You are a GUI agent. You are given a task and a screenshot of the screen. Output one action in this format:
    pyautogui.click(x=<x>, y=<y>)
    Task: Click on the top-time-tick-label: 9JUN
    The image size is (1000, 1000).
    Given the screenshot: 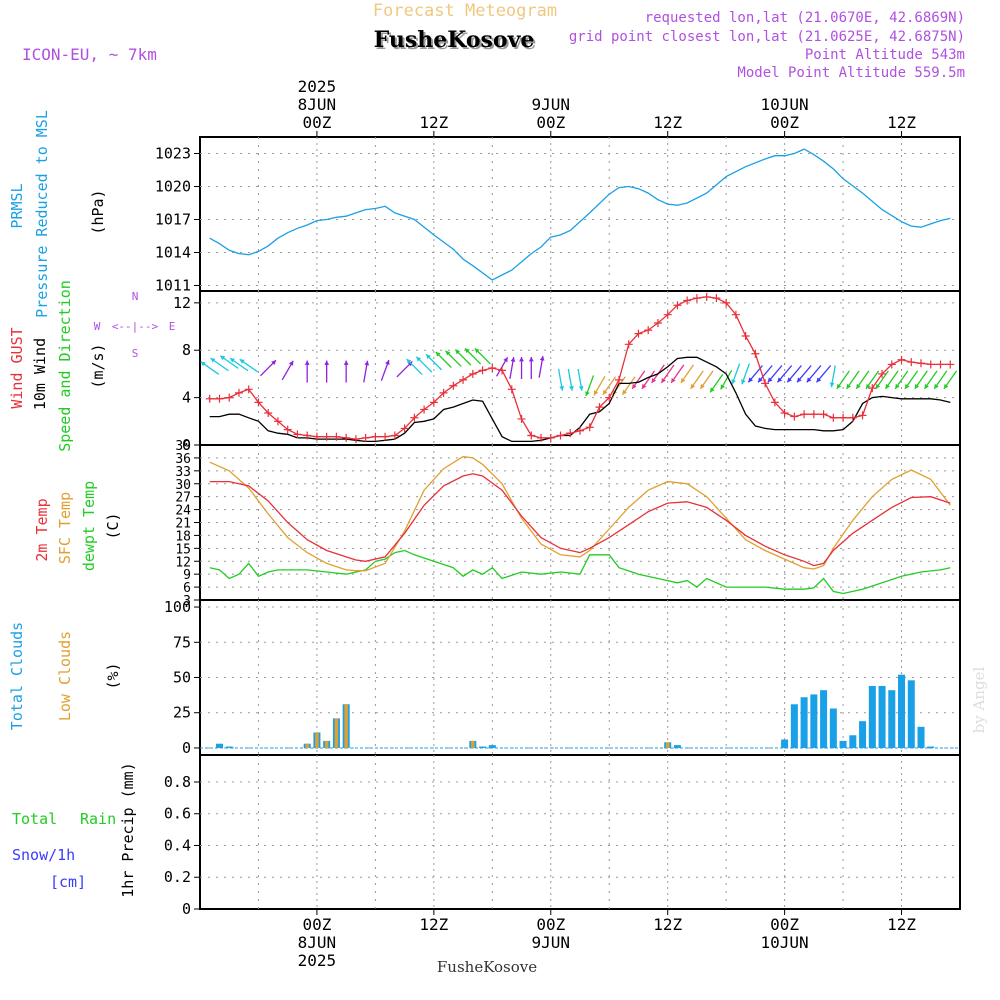 What is the action you would take?
    pyautogui.click(x=551, y=104)
    